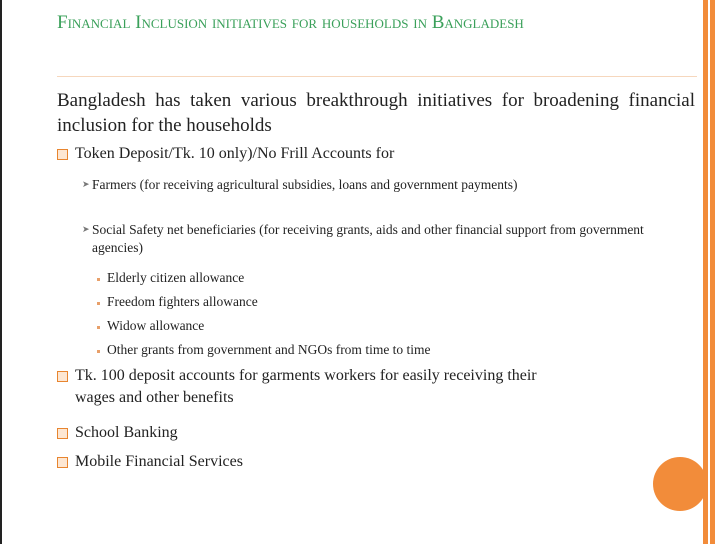 This screenshot has height=544, width=719. I want to click on left-border, so click(1, 272).